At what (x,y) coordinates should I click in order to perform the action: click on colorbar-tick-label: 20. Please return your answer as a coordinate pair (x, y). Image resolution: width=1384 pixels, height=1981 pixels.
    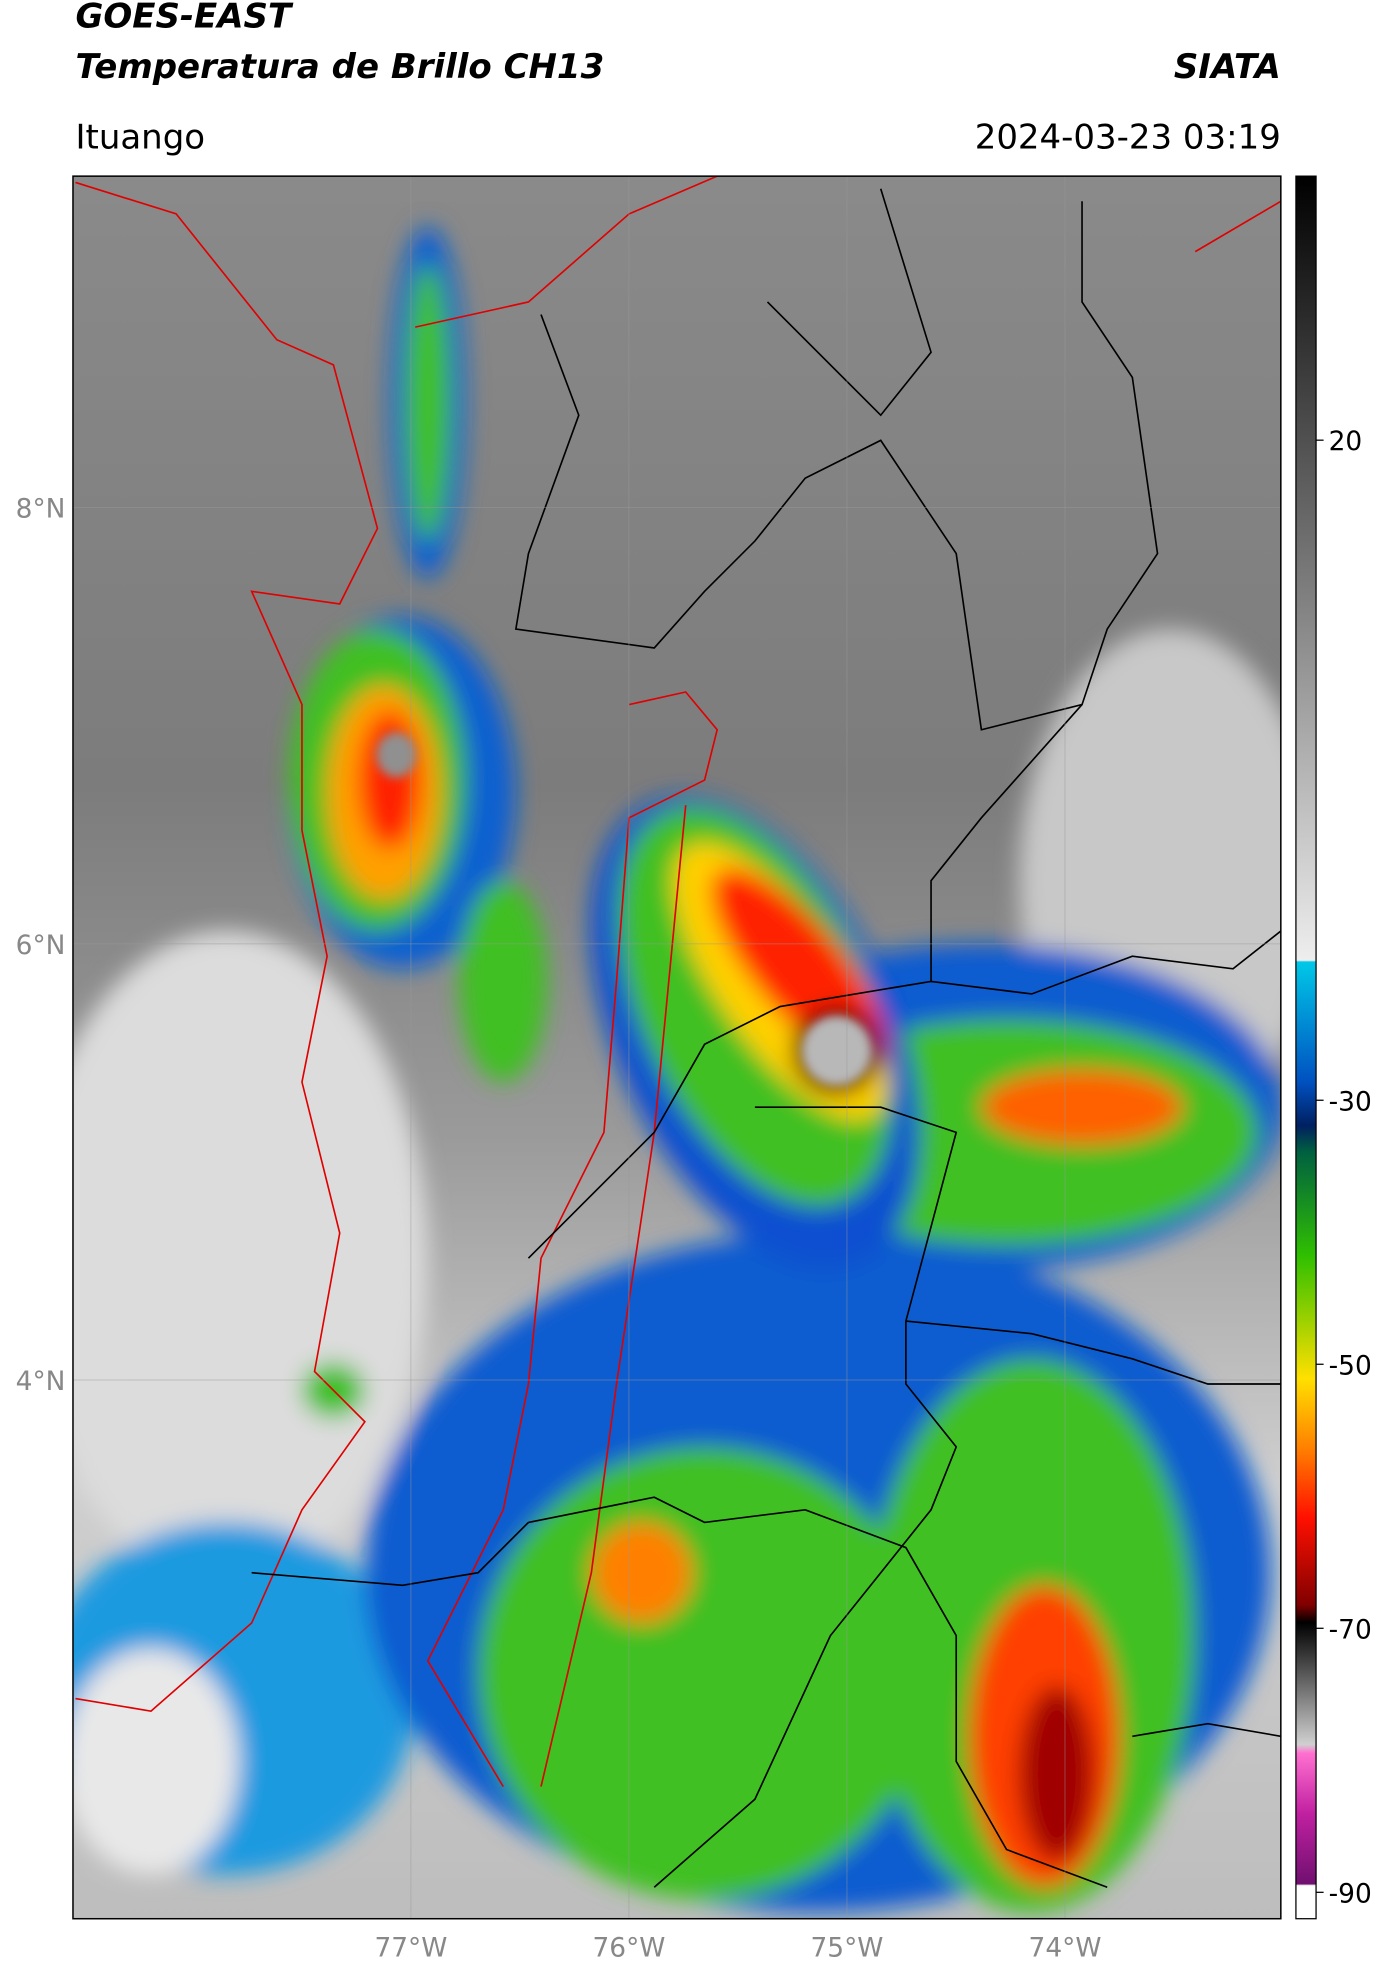
    Looking at the image, I should click on (1346, 441).